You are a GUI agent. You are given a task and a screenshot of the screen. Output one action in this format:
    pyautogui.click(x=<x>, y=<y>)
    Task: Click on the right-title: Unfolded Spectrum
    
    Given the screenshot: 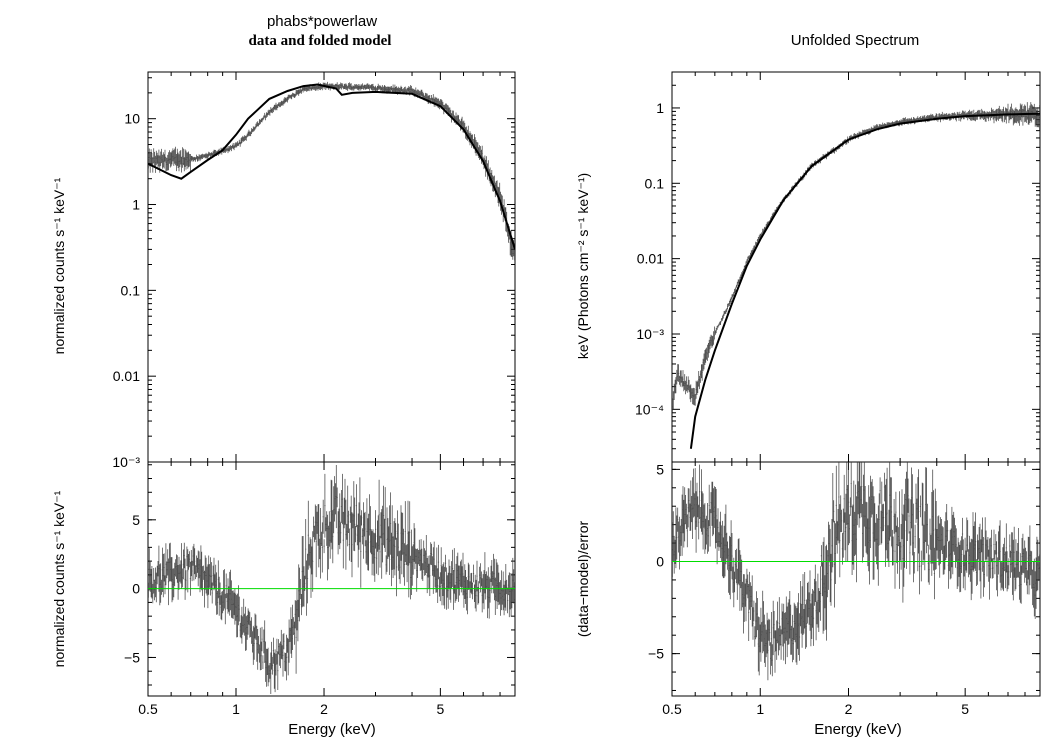 What is the action you would take?
    pyautogui.click(x=855, y=40)
    